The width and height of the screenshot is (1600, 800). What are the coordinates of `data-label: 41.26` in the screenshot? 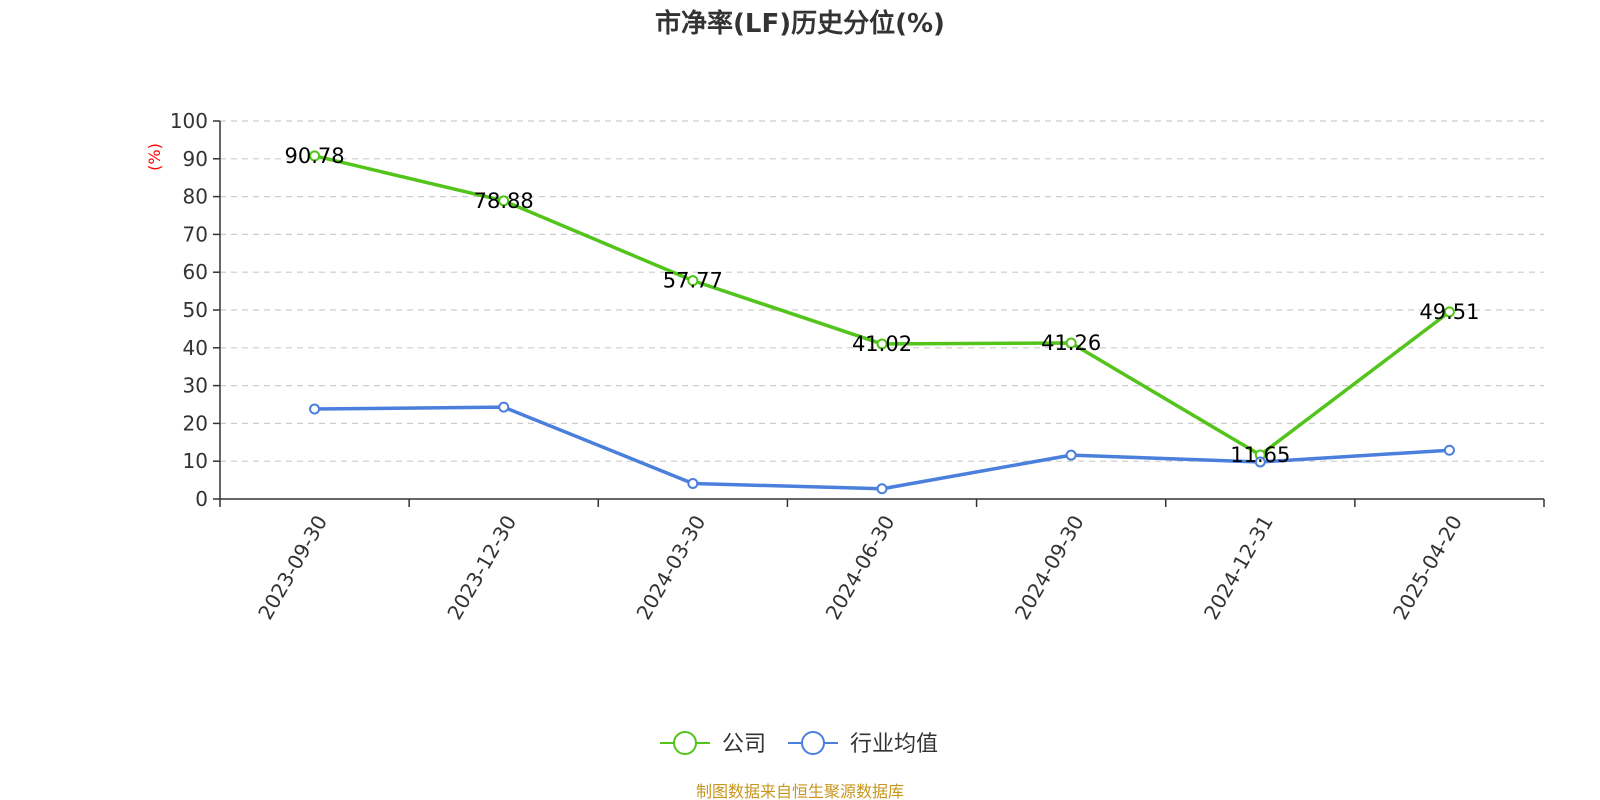 It's located at (1071, 343).